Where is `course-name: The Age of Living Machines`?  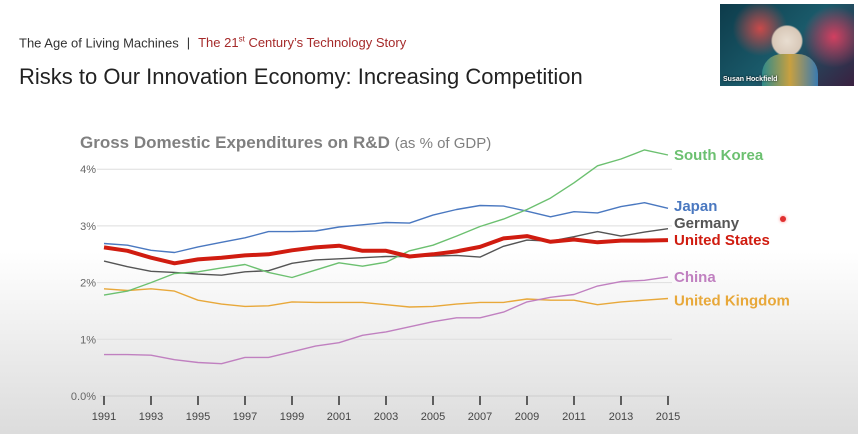
course-name: The Age of Living Machines is located at coordinates (99, 43).